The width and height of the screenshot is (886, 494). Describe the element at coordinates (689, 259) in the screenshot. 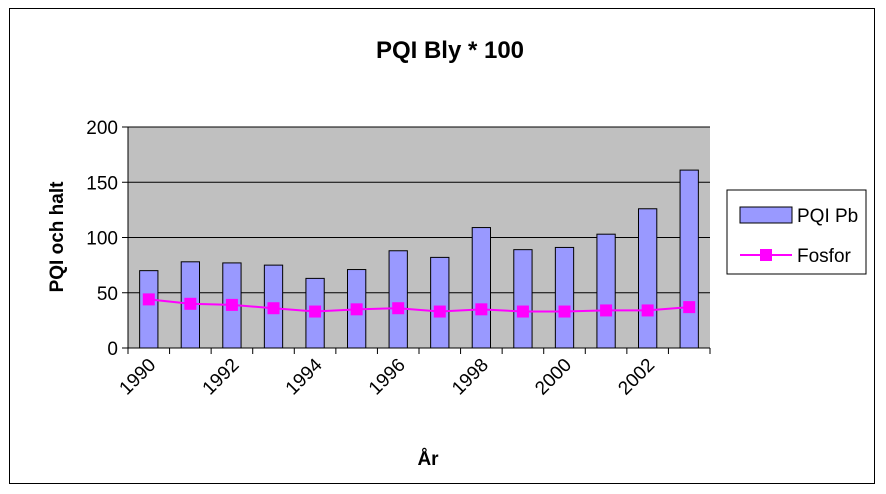

I see `bar-2003` at that location.